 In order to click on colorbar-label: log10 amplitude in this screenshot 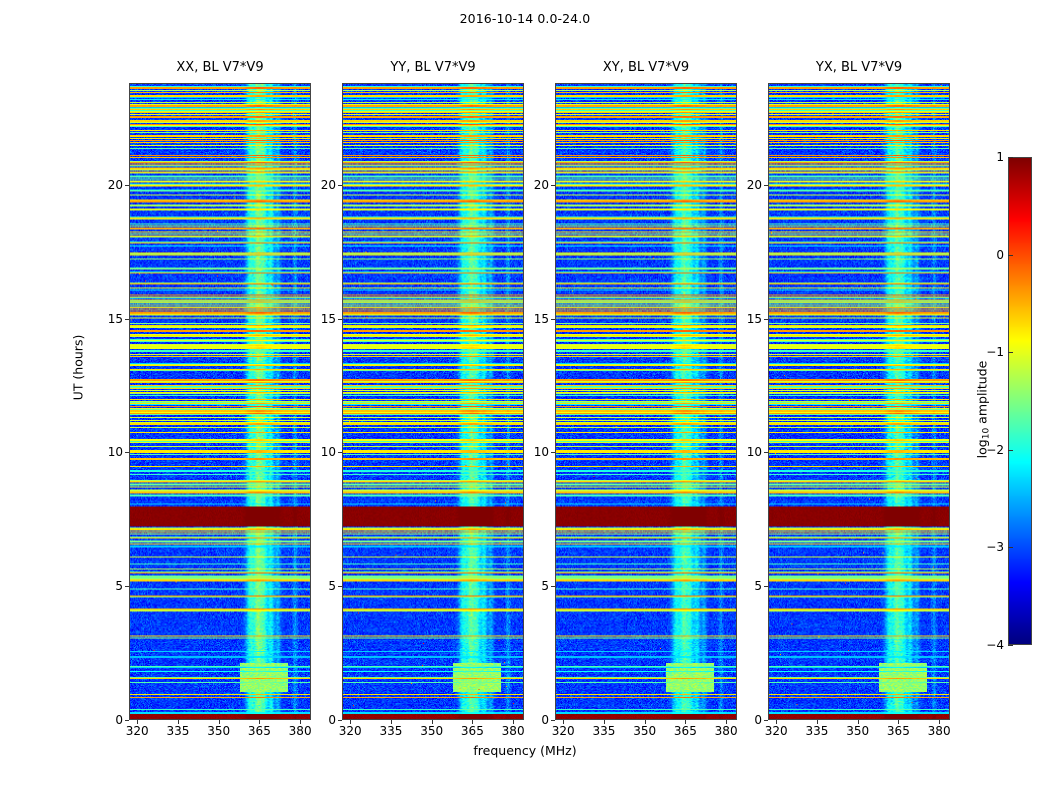, I will do `click(983, 410)`.